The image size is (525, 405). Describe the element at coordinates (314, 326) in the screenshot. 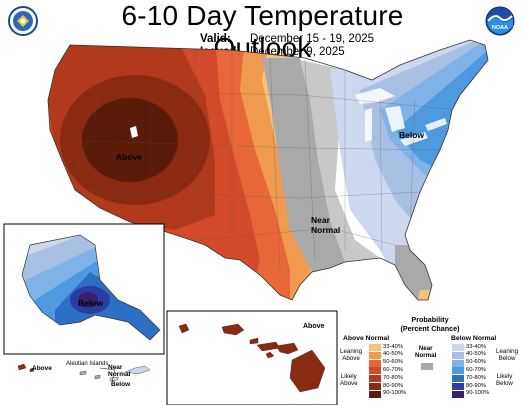

I see `hawaii-above-label: Above` at that location.